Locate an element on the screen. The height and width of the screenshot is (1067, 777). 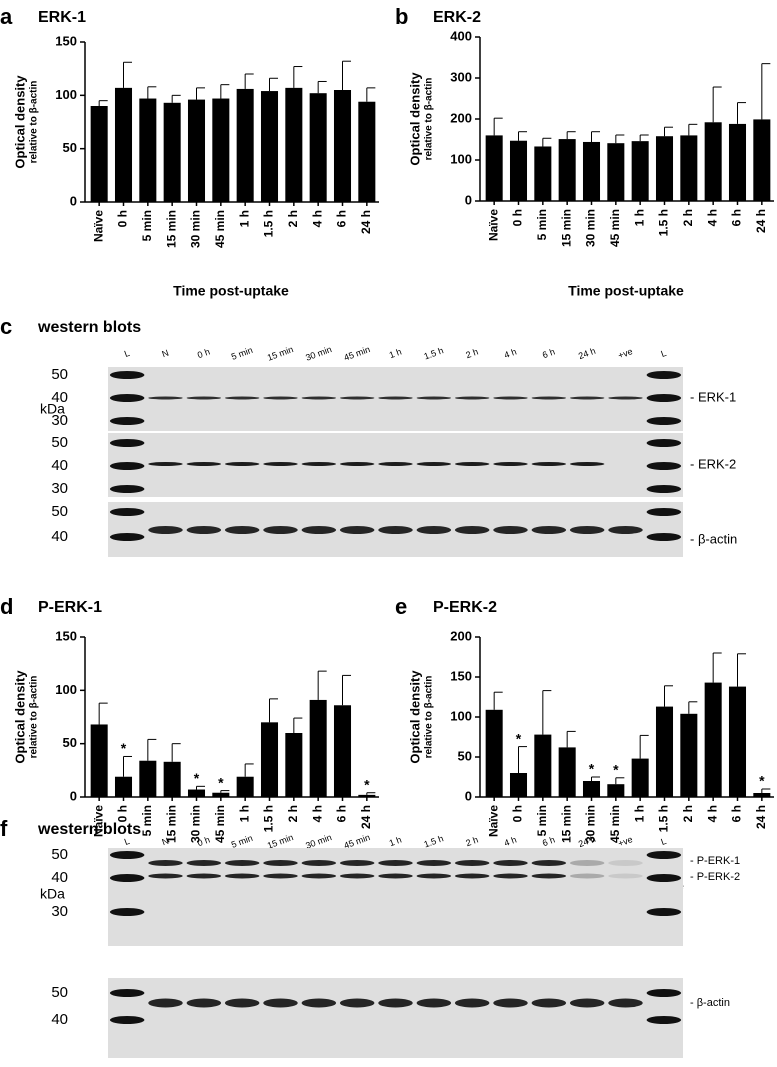
unit-label: kDa is located at coordinates (52, 894).